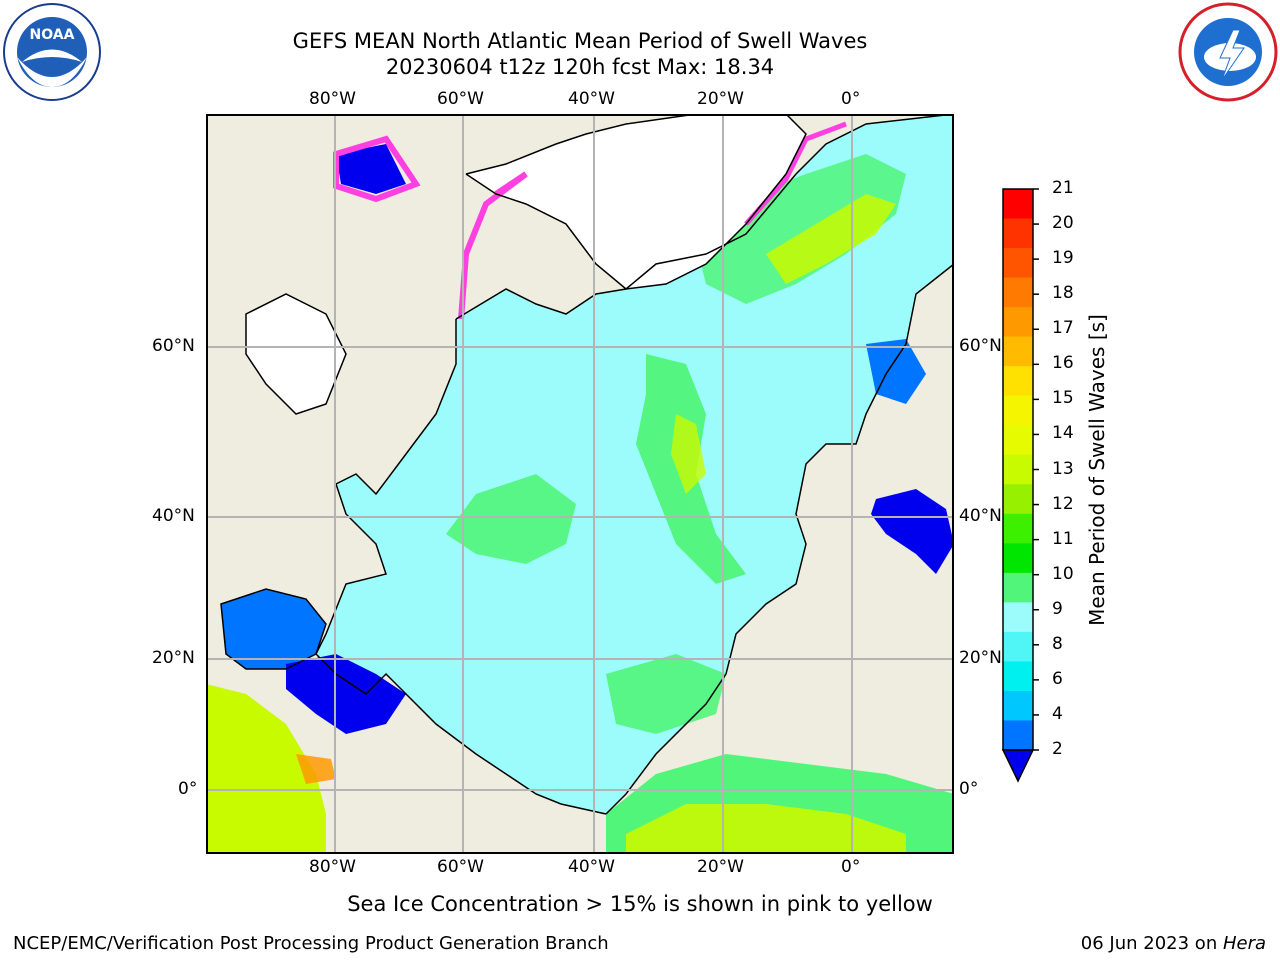 The width and height of the screenshot is (1280, 960). Describe the element at coordinates (969, 789) in the screenshot. I see `lat-tick-right: 0°` at that location.